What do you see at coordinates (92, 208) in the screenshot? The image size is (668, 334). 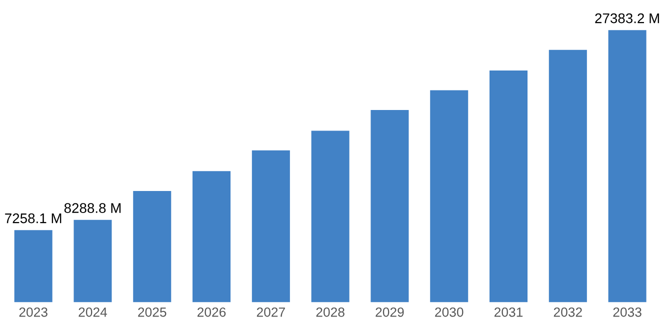 I see `data-label: 8288.8 M` at bounding box center [92, 208].